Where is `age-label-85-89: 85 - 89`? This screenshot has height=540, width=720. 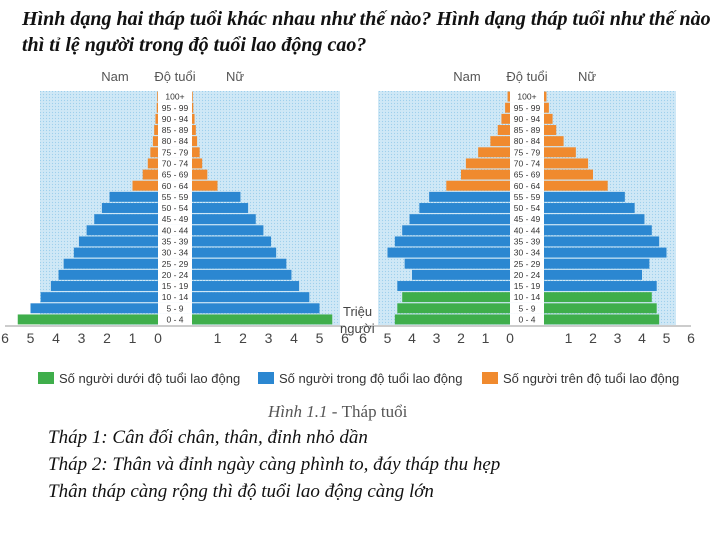
age-label-85-89: 85 - 89 is located at coordinates (527, 130).